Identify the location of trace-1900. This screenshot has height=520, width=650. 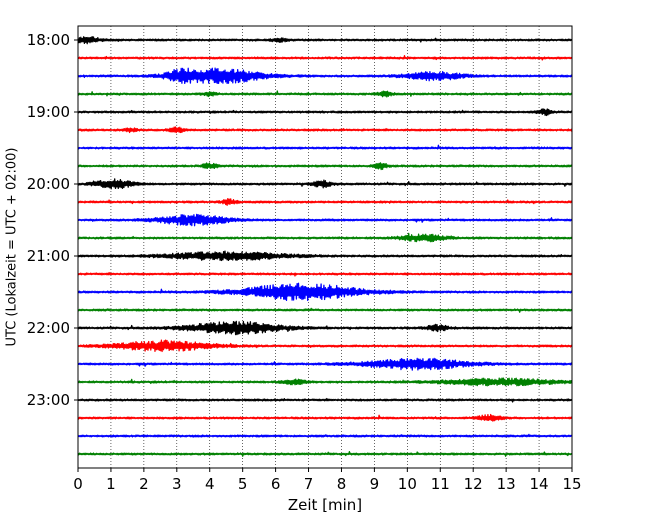
(325, 112).